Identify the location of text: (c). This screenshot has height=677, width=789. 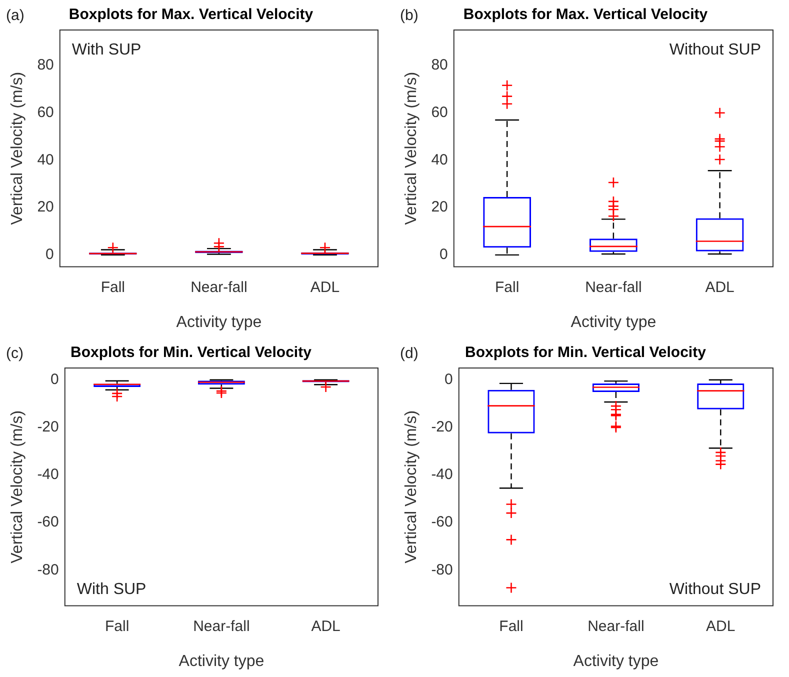
(15, 353).